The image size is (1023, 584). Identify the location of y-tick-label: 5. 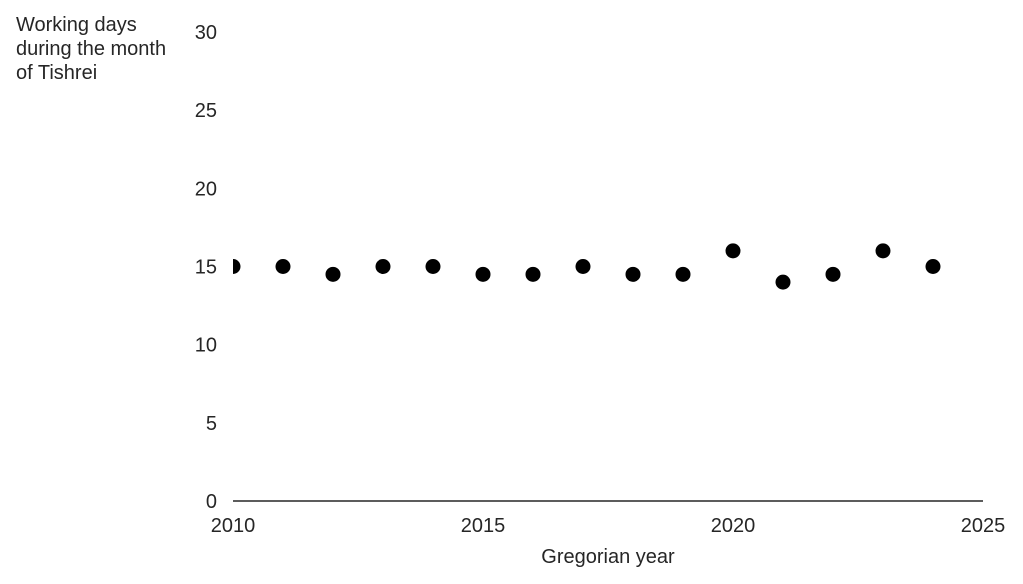
(211, 424).